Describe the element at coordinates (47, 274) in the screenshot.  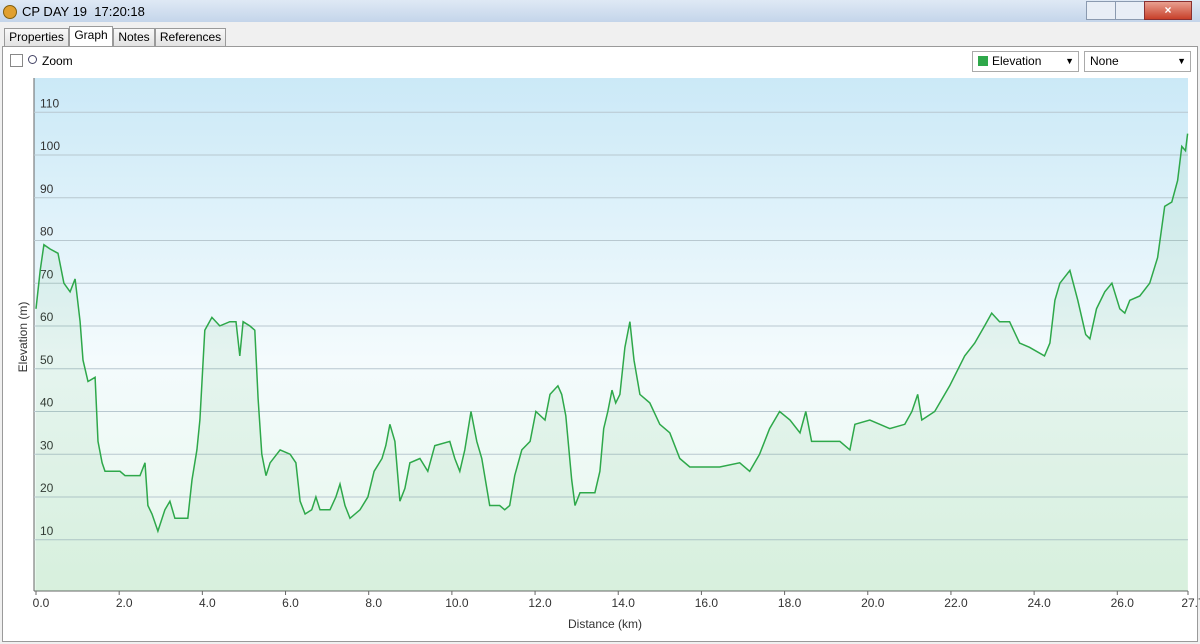
I see `y-tick-label: 70` at that location.